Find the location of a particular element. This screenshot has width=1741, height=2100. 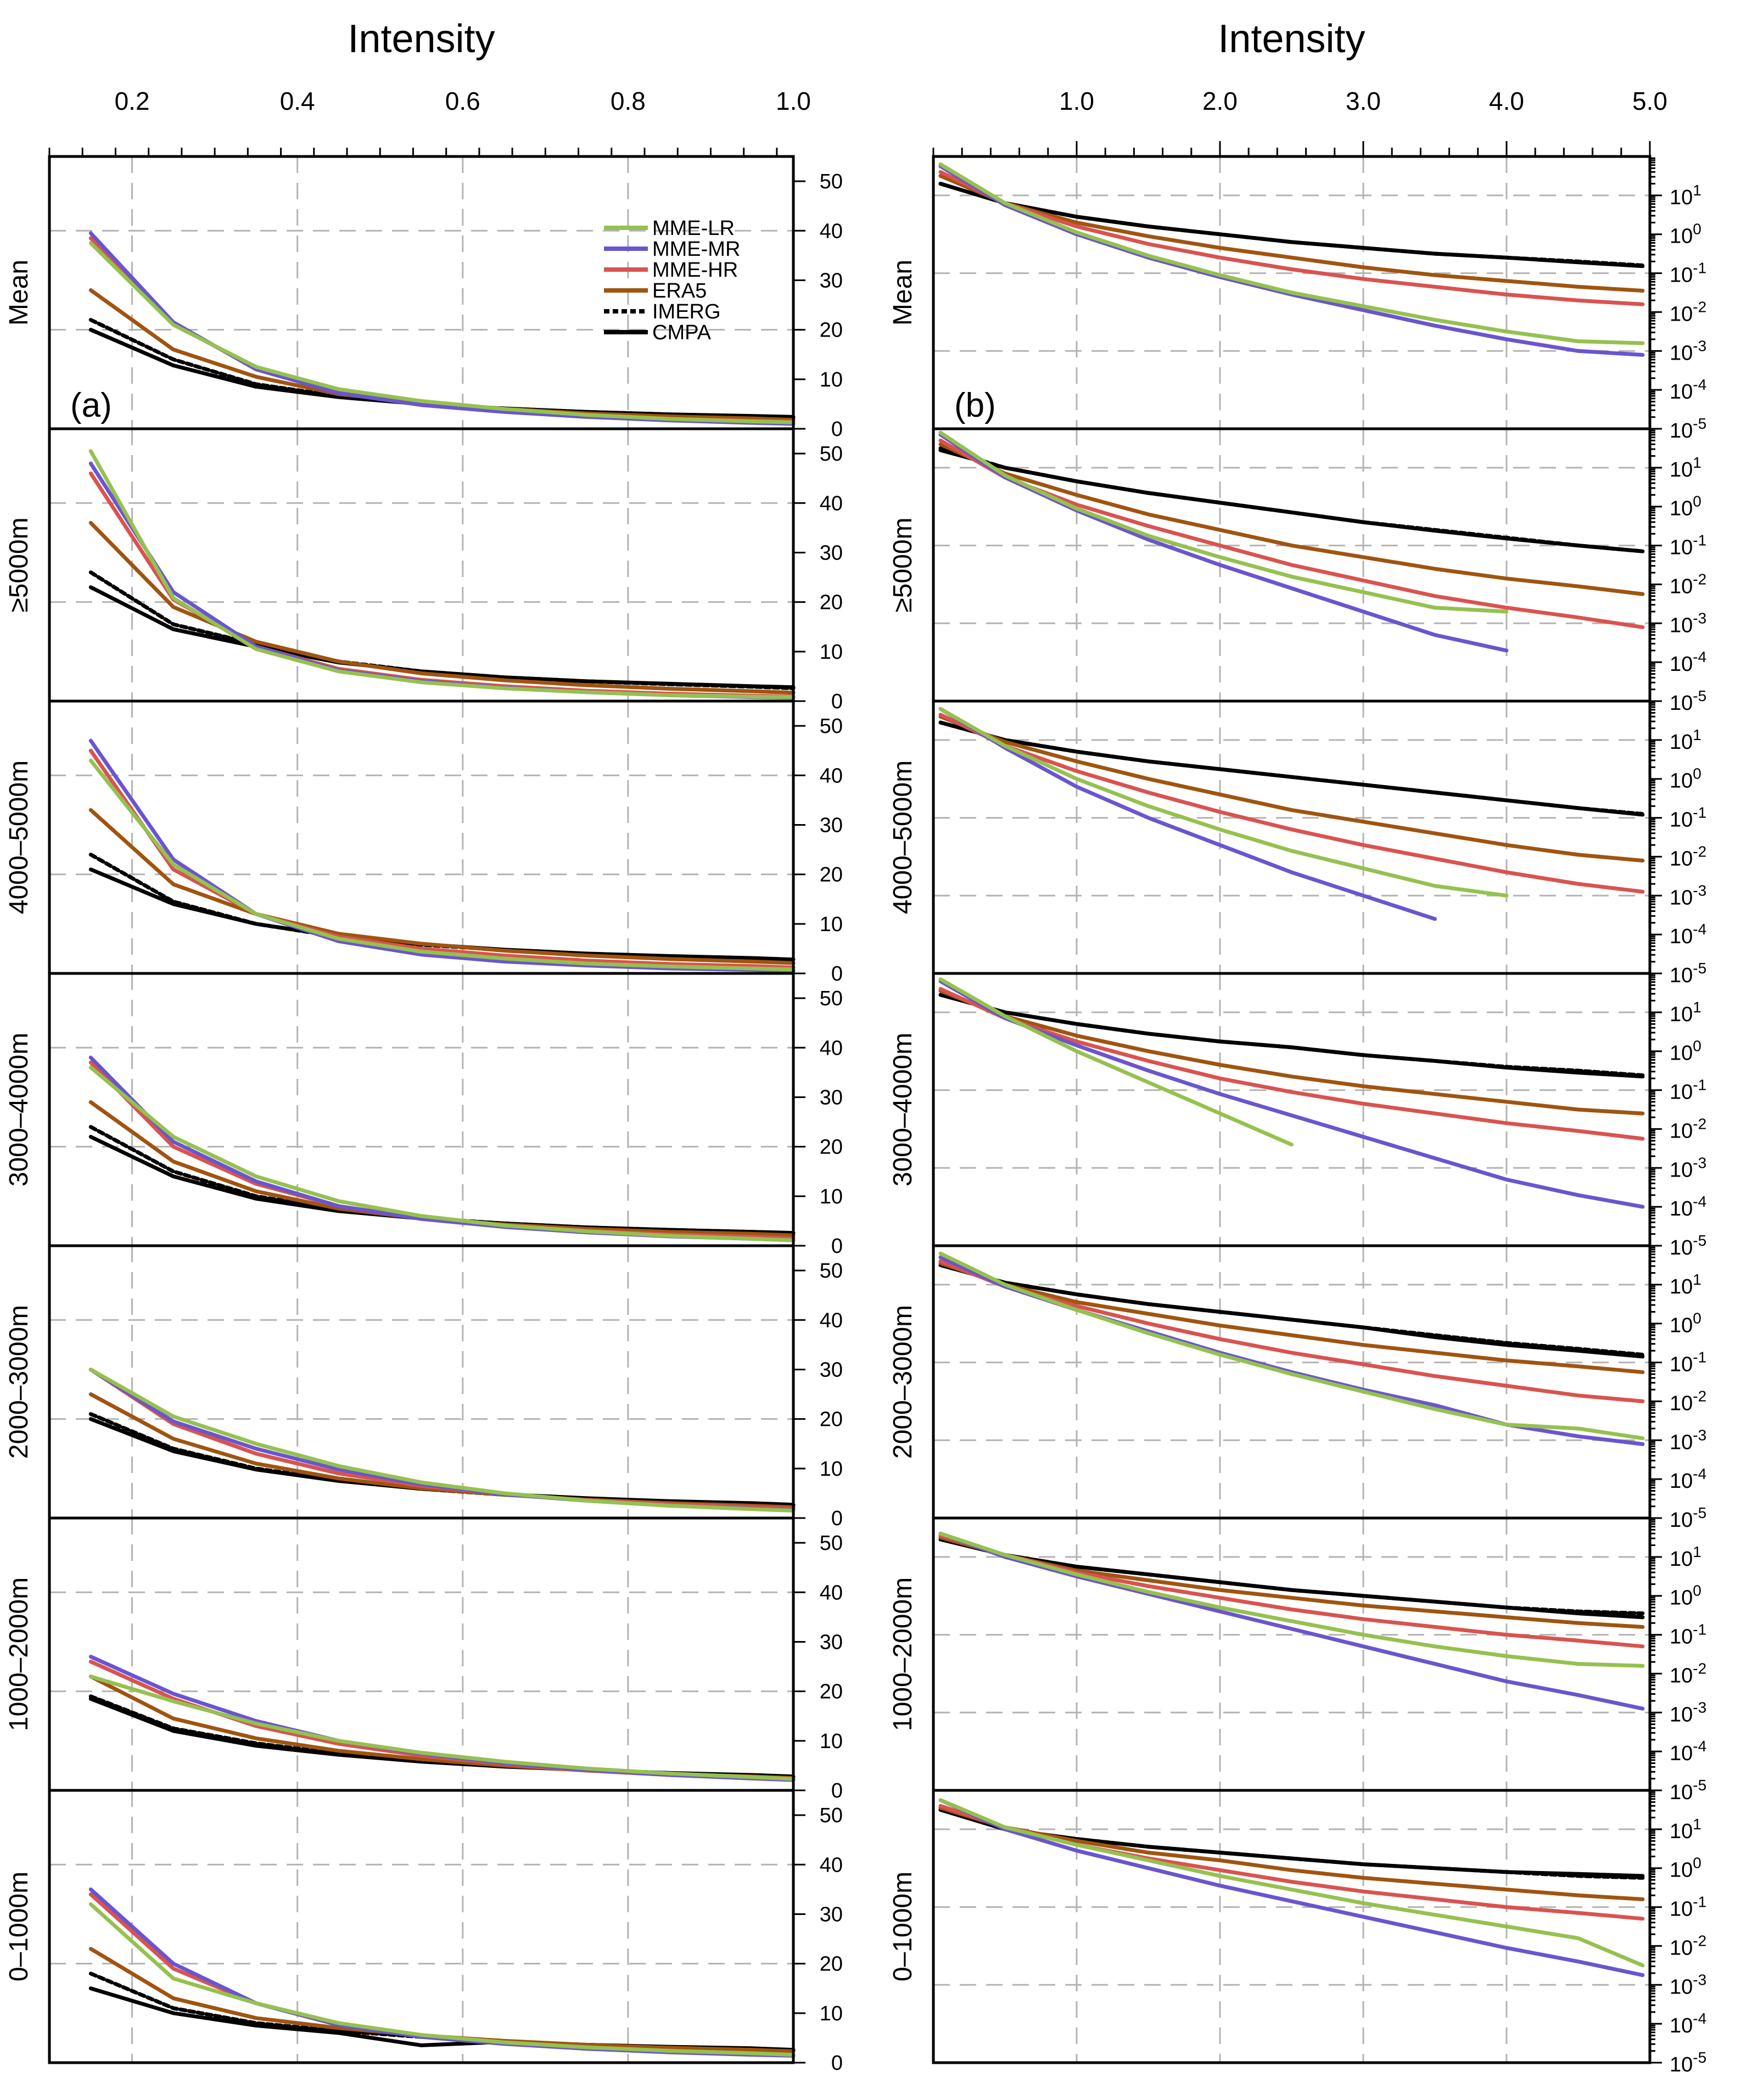

x-tick-label: 0.8 is located at coordinates (629, 101).